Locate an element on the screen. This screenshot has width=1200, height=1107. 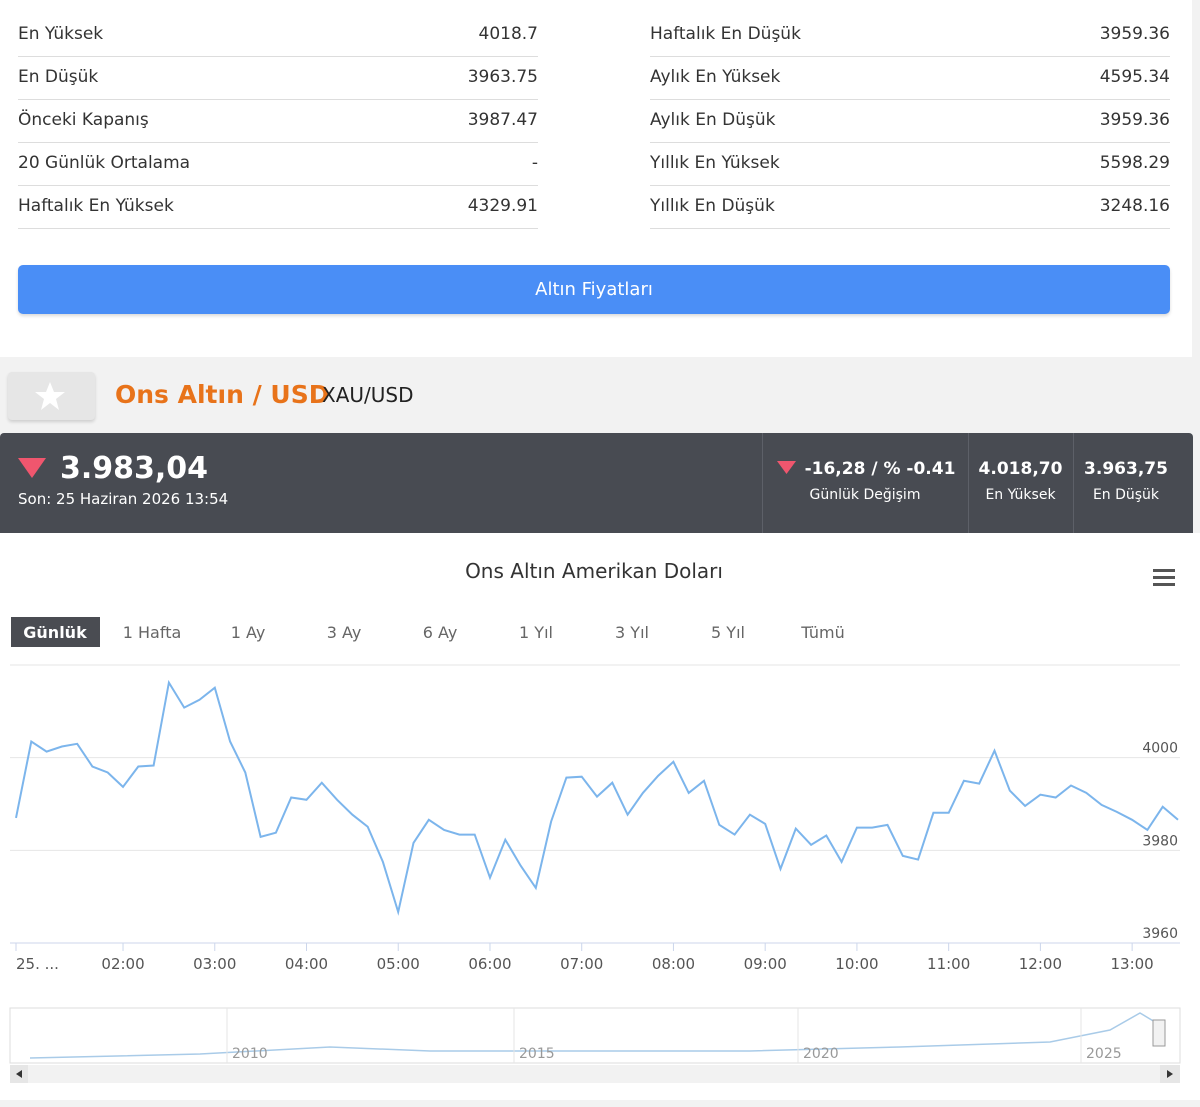
stat-row: En Yüksek 4018.7 is located at coordinates (278, 35).